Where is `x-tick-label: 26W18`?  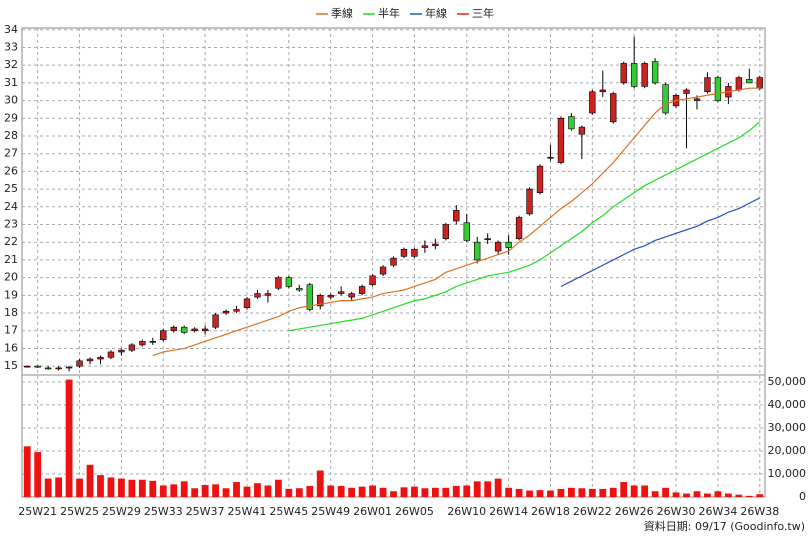
x-tick-label: 26W18 is located at coordinates (550, 511).